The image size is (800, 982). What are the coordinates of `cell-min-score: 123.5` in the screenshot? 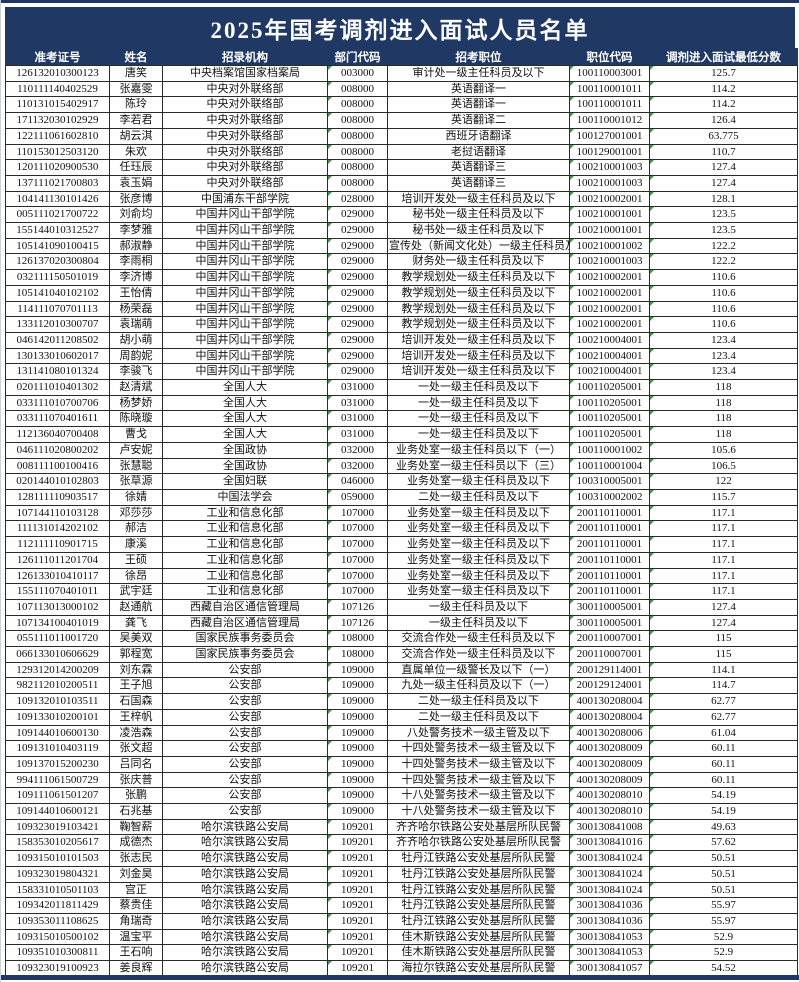 It's located at (723, 215).